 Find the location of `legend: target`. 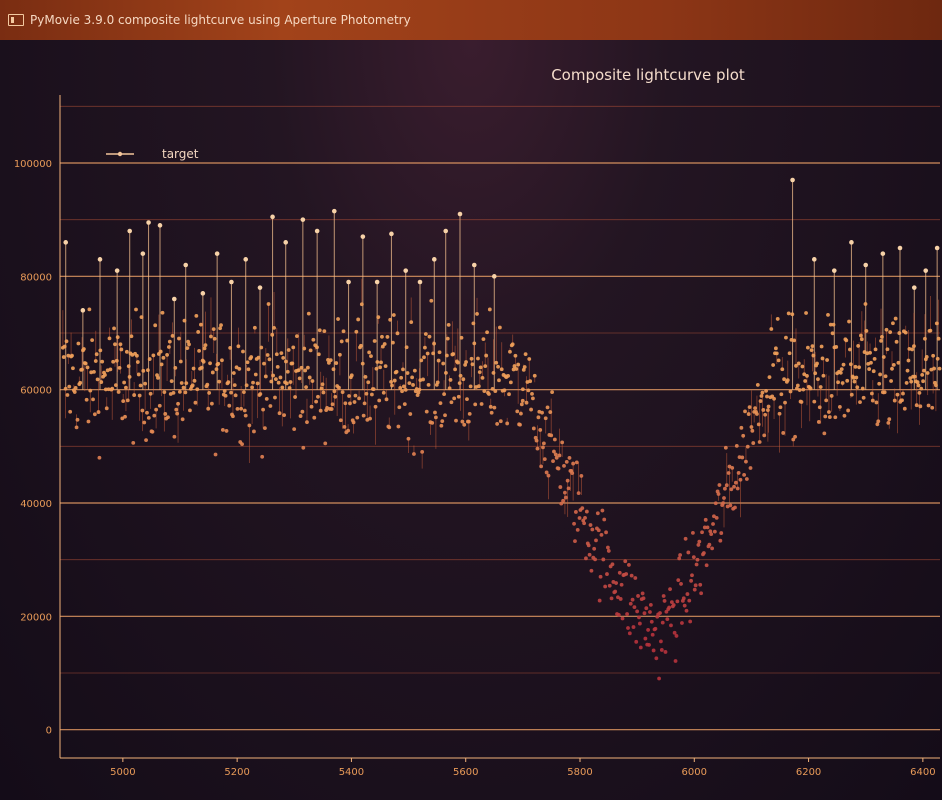

legend: target is located at coordinates (152, 154).